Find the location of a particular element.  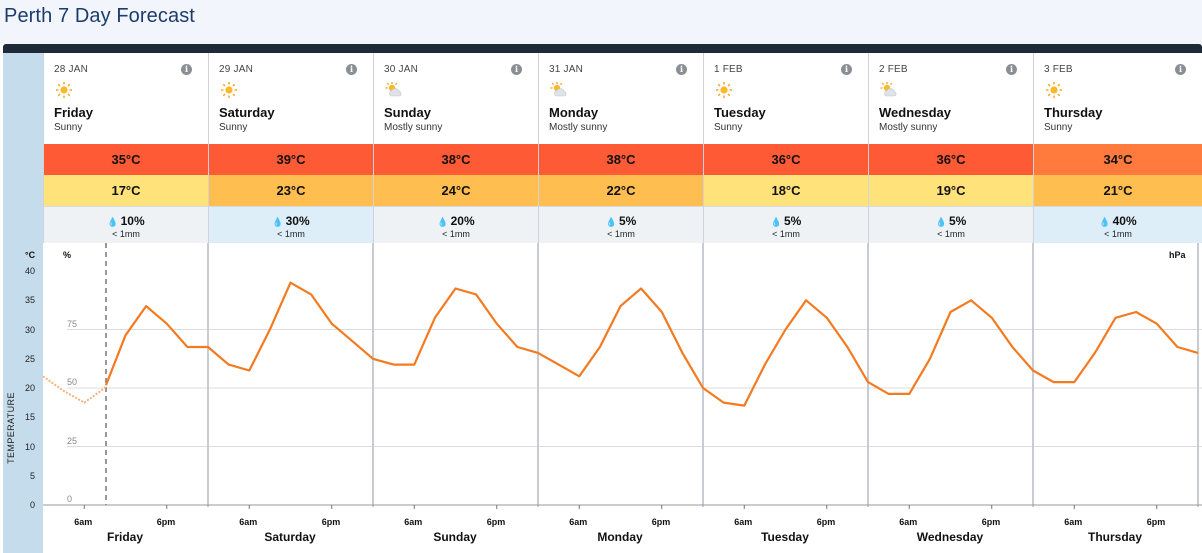

graph-day-label: Sunday is located at coordinates (455, 537).